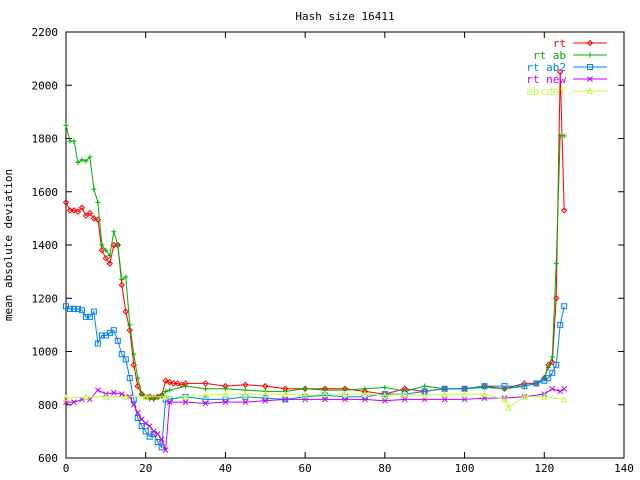  Describe the element at coordinates (344, 16) in the screenshot. I see `chart-title: Hash size 16411` at that location.